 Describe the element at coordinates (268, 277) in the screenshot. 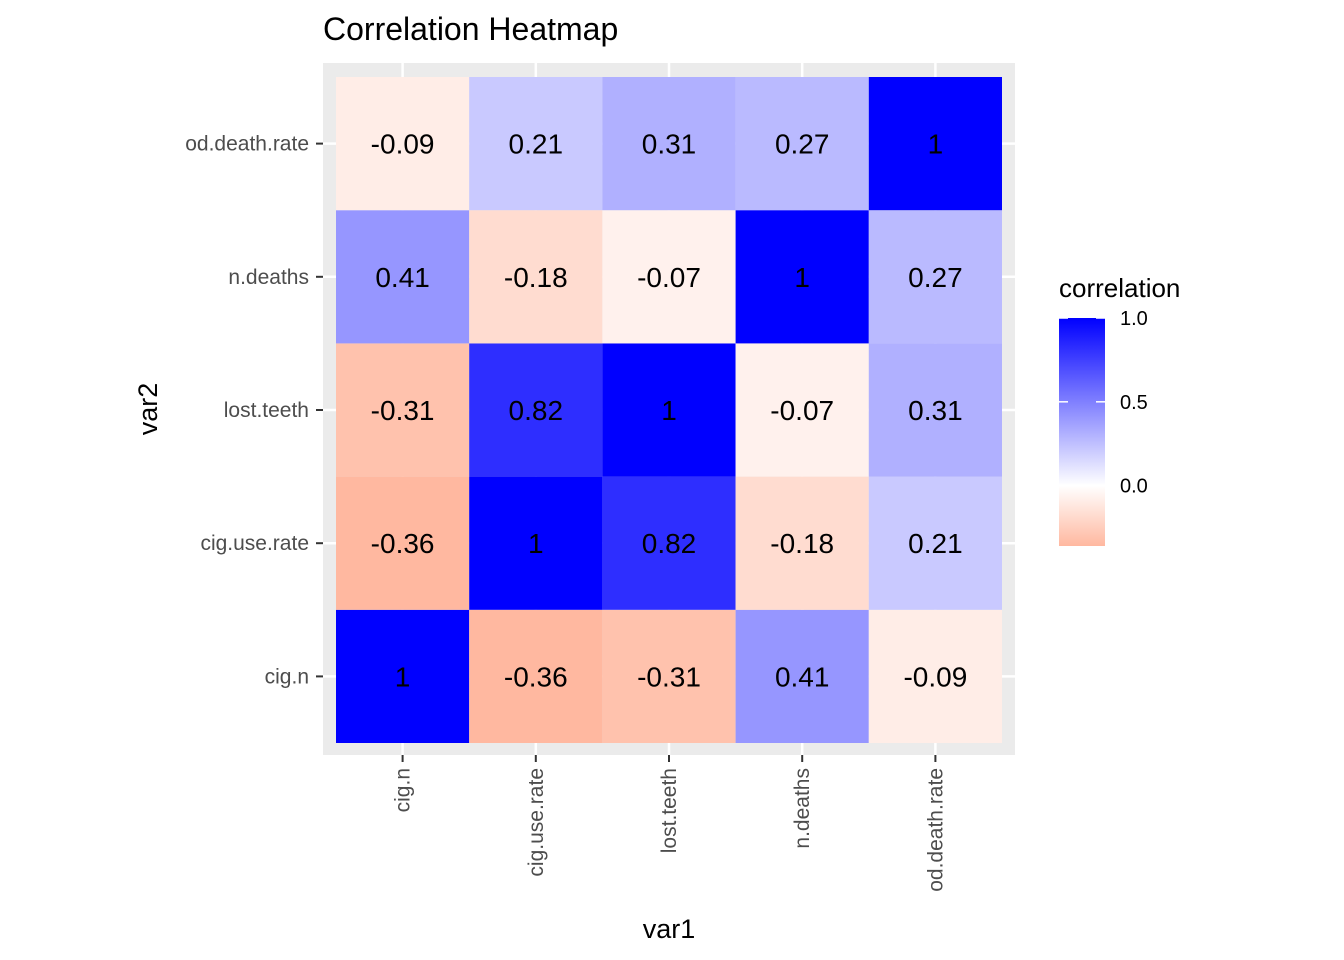

I see `y-tick-label: n.deaths` at that location.